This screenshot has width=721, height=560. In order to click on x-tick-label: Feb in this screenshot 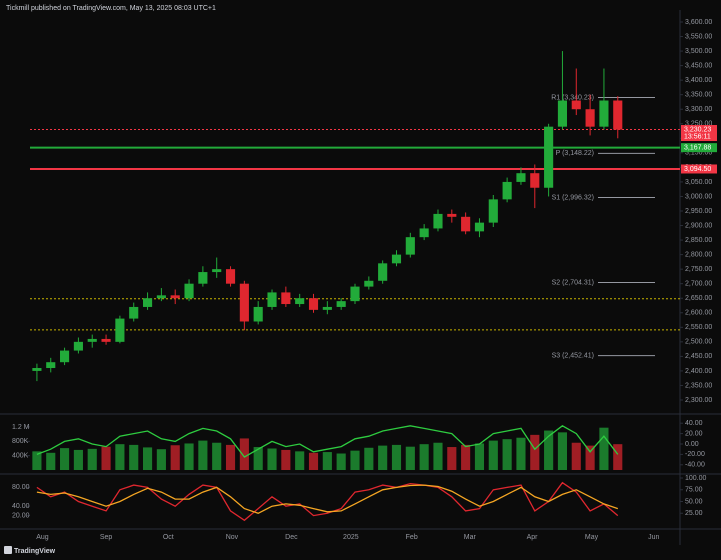, I will do `click(412, 537)`.